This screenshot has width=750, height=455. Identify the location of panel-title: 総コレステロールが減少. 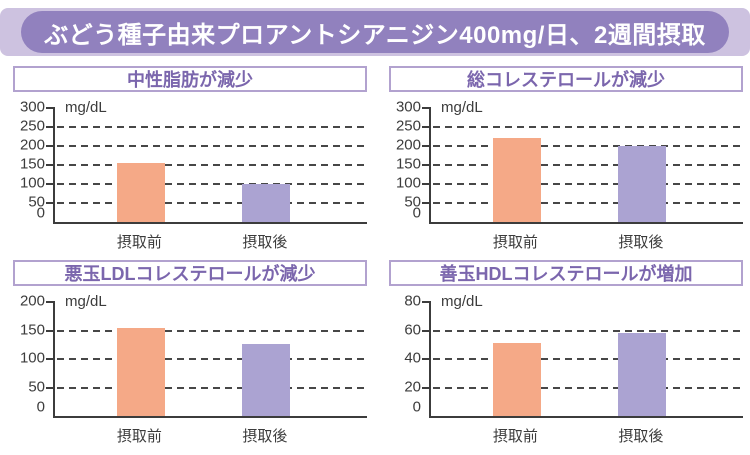
(566, 80).